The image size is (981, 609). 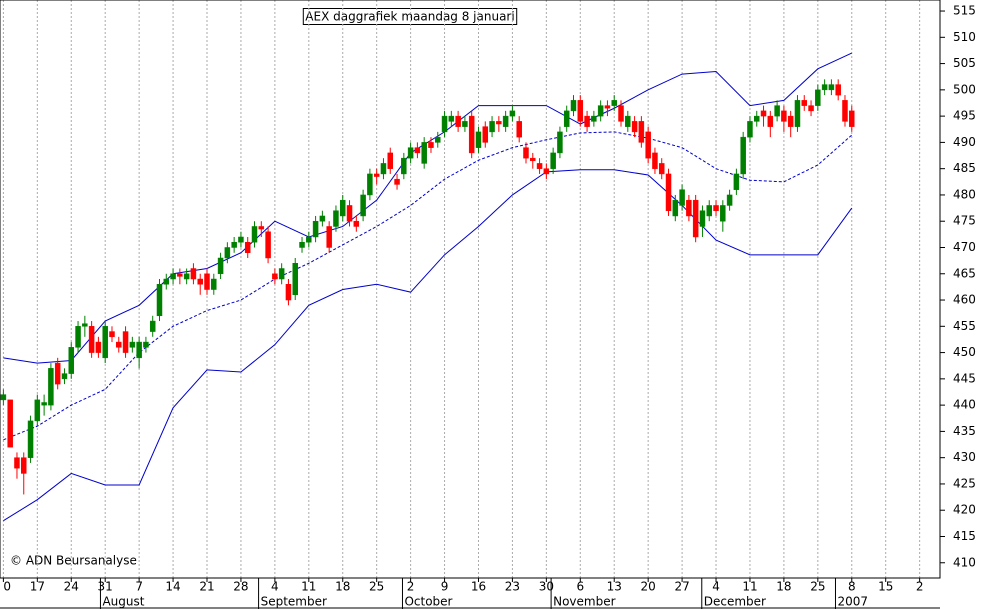 I want to click on x-tick-label: 17, so click(x=37, y=587).